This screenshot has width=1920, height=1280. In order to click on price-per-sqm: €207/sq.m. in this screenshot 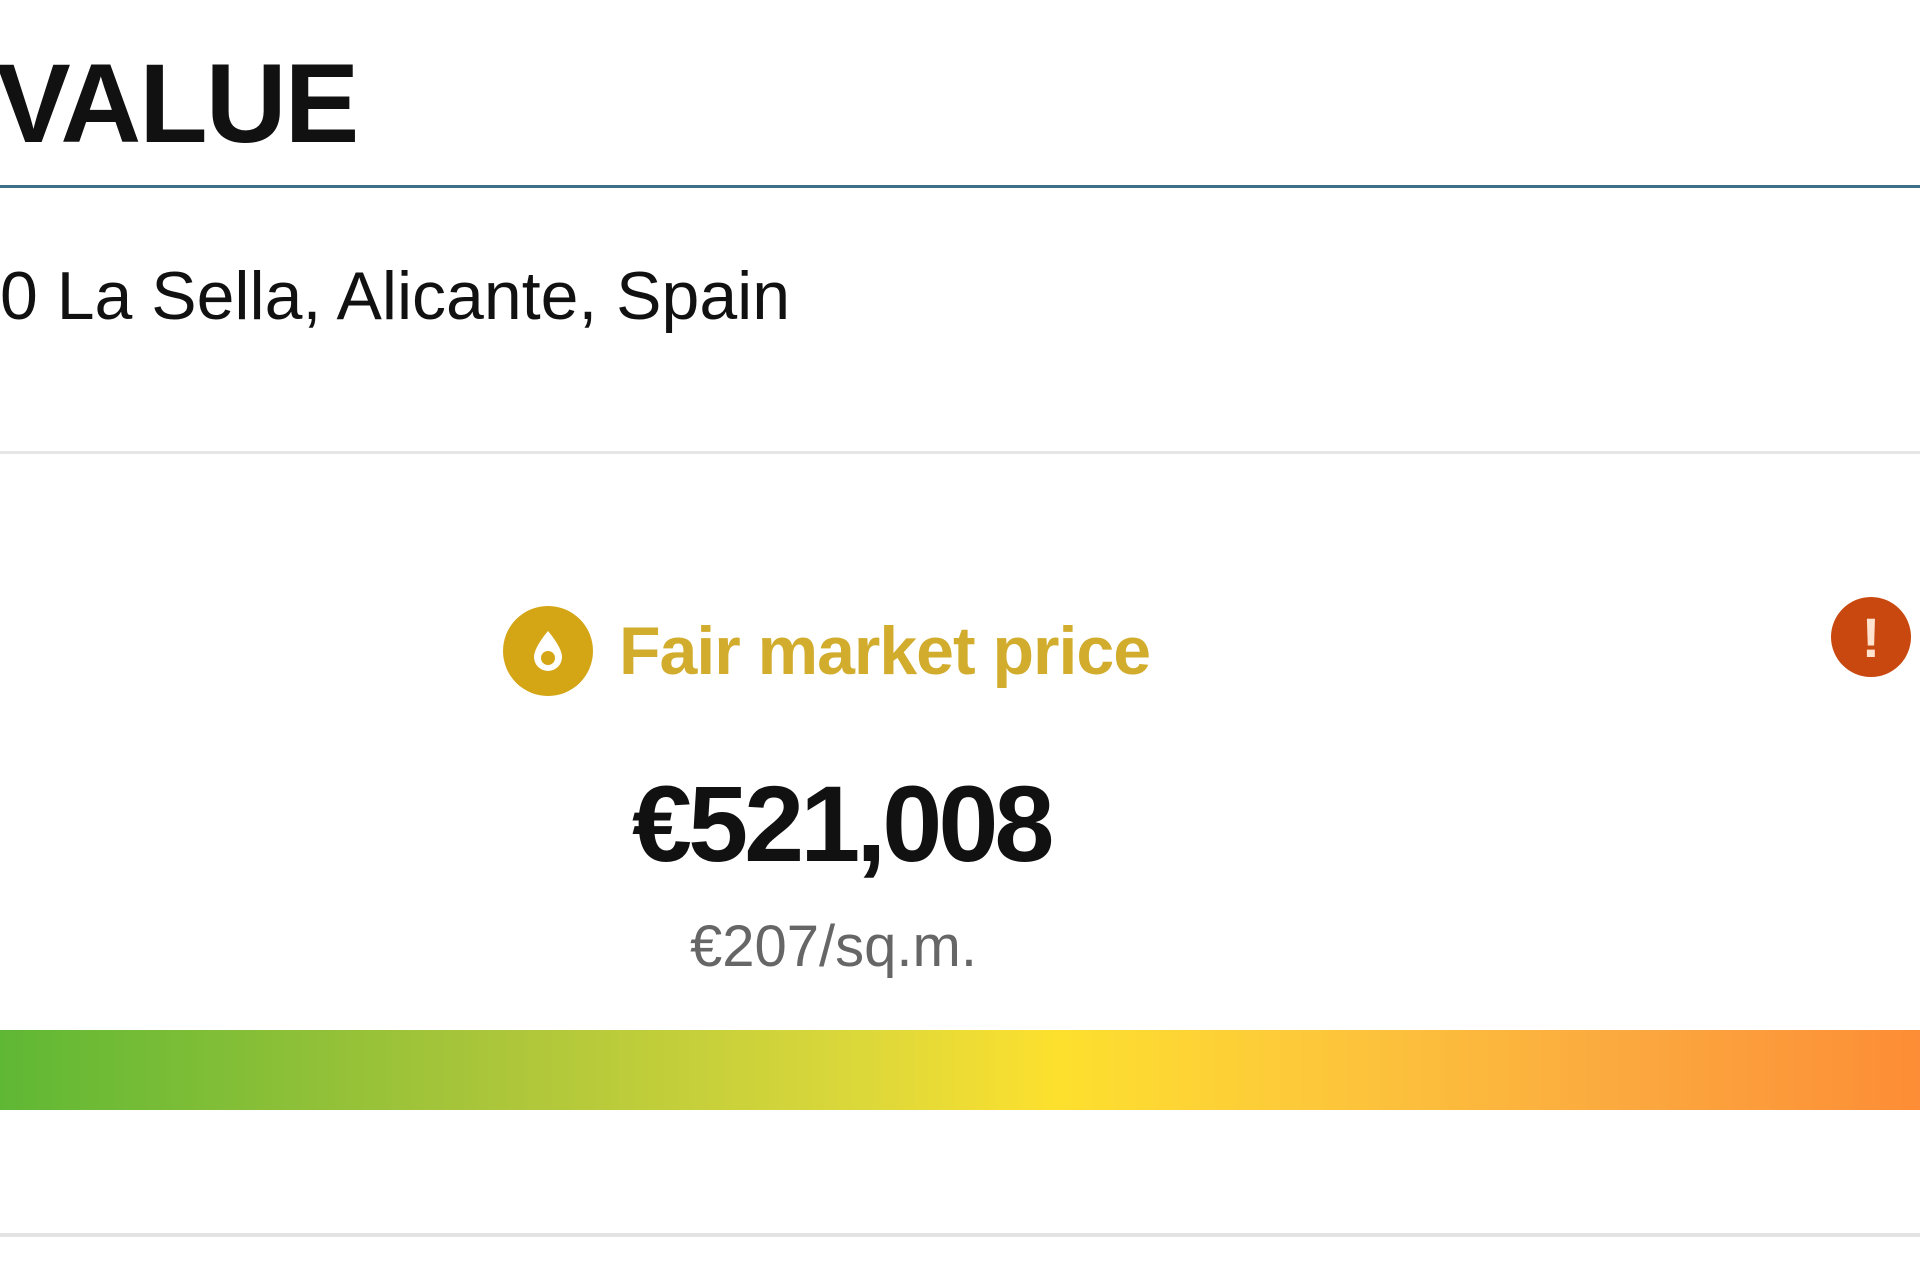, I will do `click(833, 946)`.